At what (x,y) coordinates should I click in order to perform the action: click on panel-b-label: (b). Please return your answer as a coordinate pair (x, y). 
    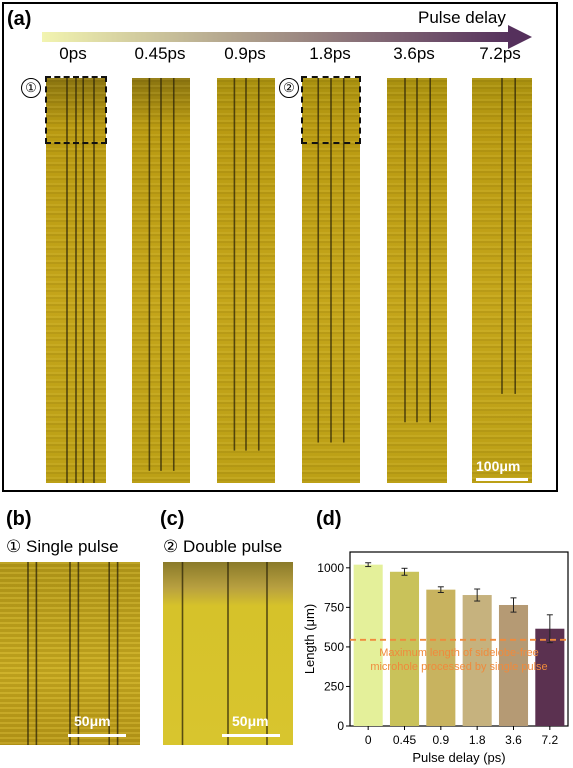
    Looking at the image, I should click on (19, 519).